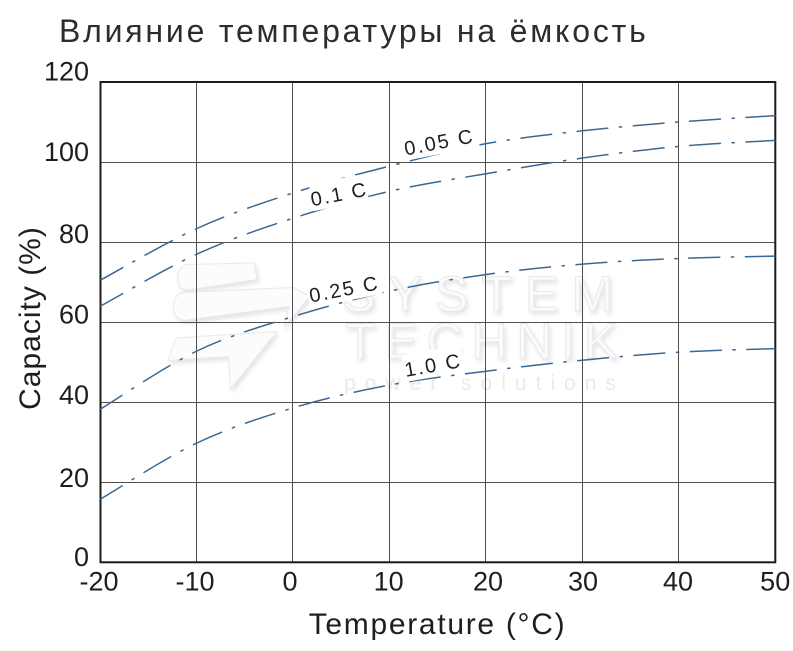 Image resolution: width=793 pixels, height=651 pixels. What do you see at coordinates (354, 31) in the screenshot?
I see `svg-text: Влияние температуры на ёмкость` at bounding box center [354, 31].